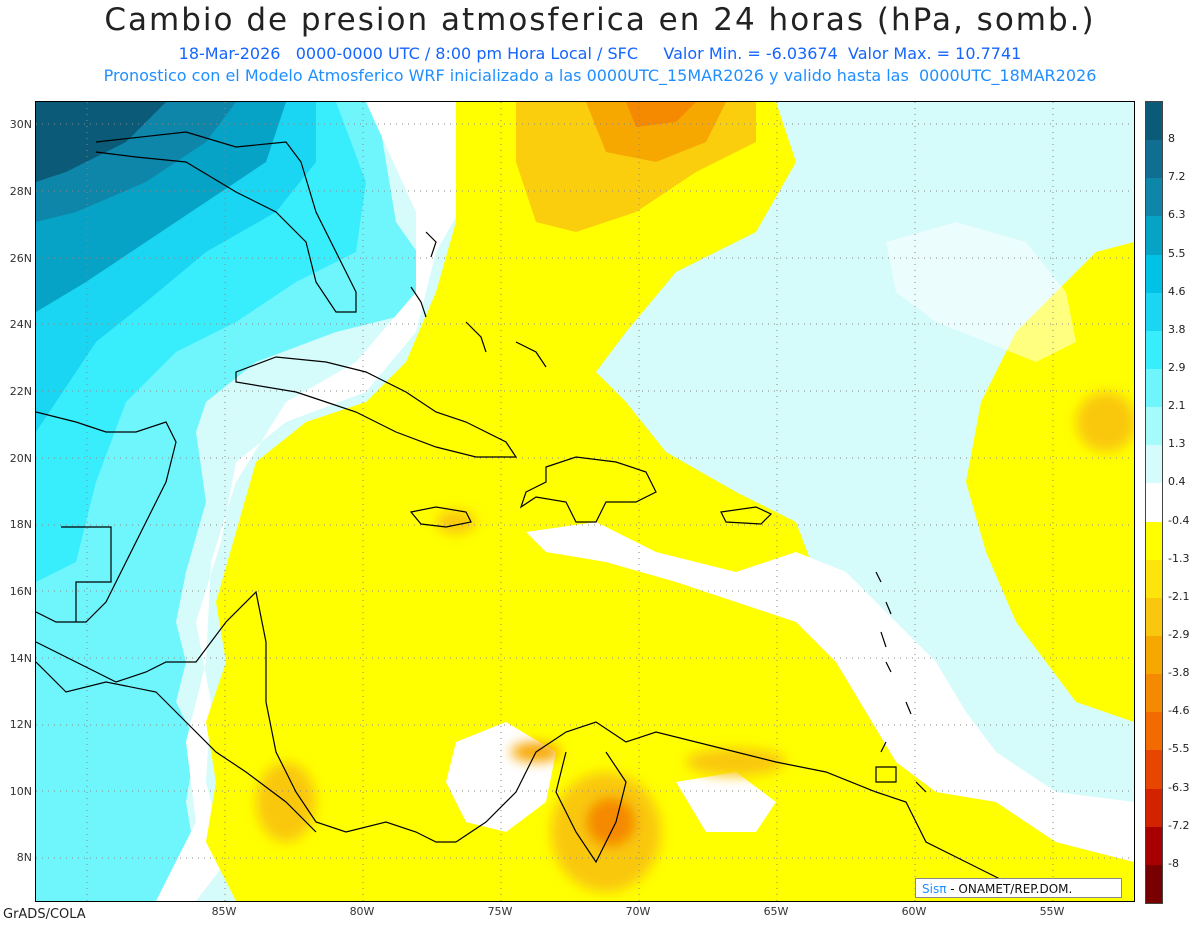 The width and height of the screenshot is (1200, 927). Describe the element at coordinates (1173, 863) in the screenshot. I see `colorbar-tick-label: -8` at that location.